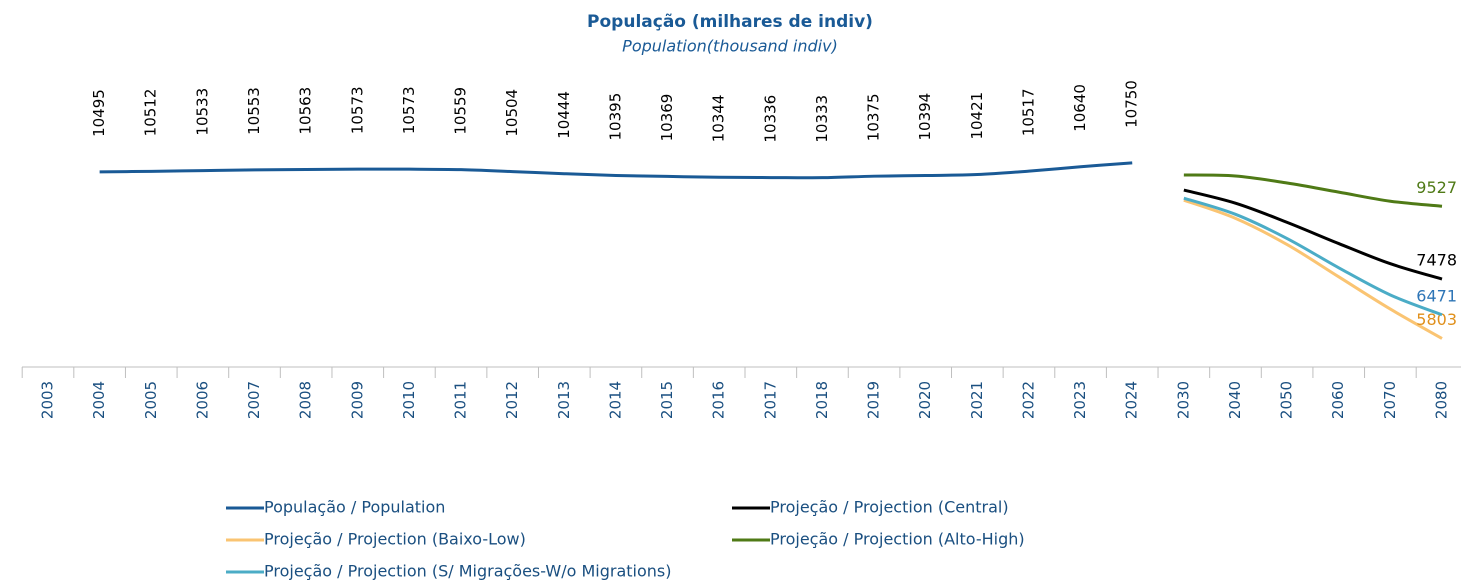  I want to click on x-tick-label: 2012, so click(512, 400).